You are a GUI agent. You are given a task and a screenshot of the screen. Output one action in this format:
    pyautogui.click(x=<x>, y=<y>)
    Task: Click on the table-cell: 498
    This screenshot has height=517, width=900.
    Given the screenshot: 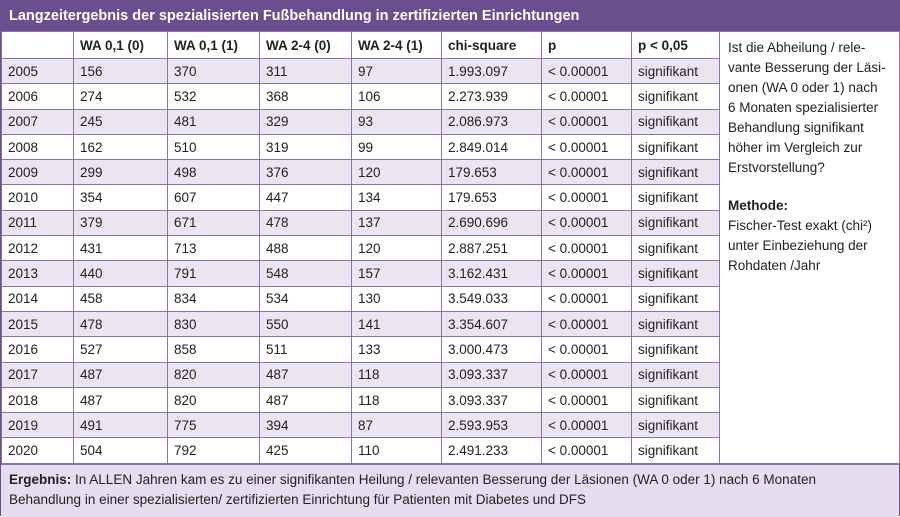 What is the action you would take?
    pyautogui.click(x=213, y=172)
    